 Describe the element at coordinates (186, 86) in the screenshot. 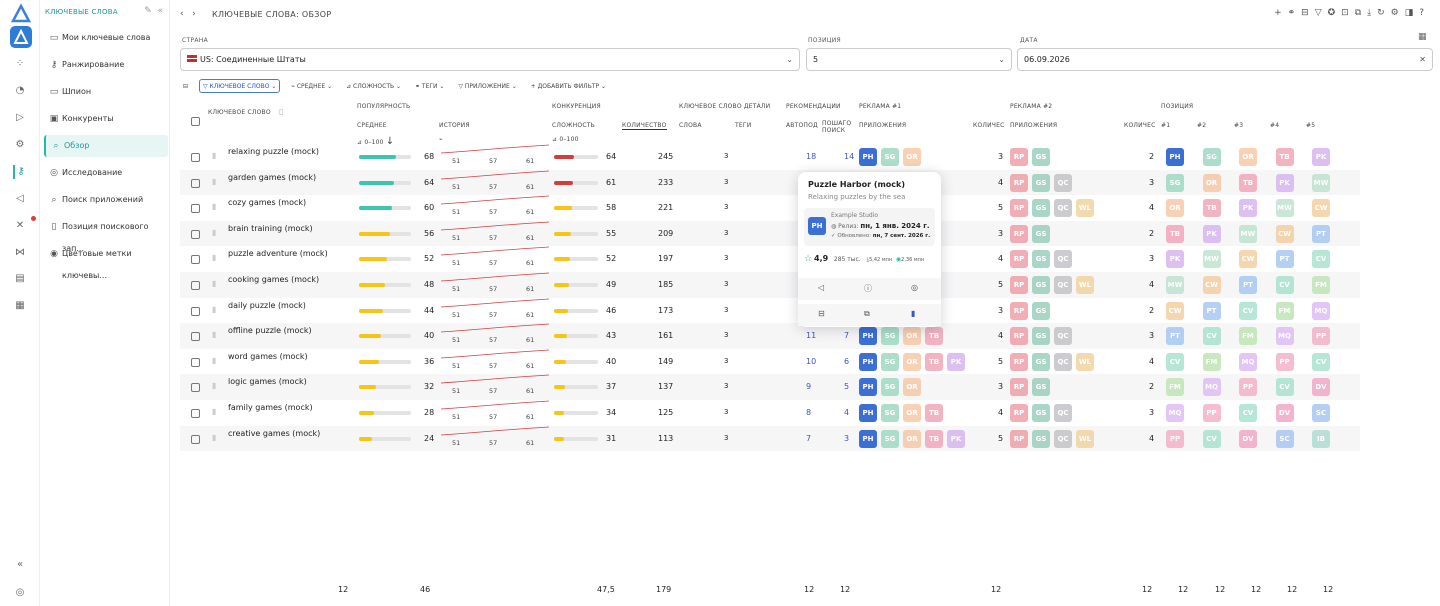

I see `vehicle-icon: ⊟` at that location.